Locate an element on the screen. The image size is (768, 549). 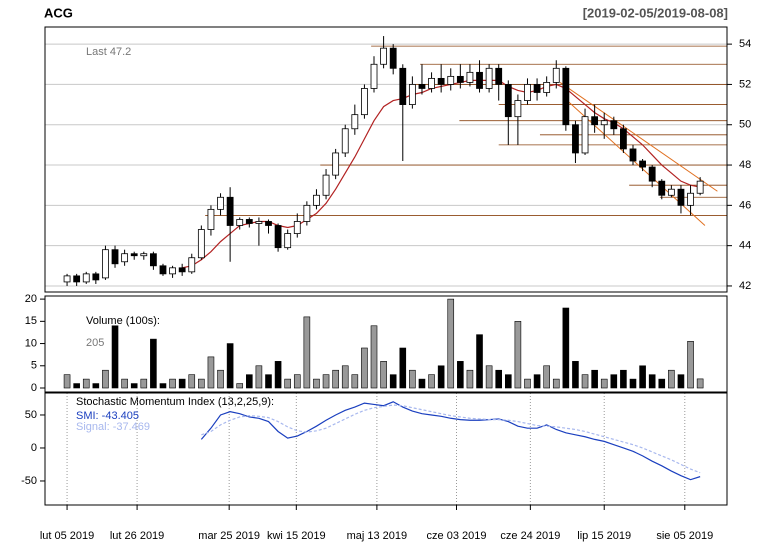
y-tick-label: 44 is located at coordinates (745, 246).